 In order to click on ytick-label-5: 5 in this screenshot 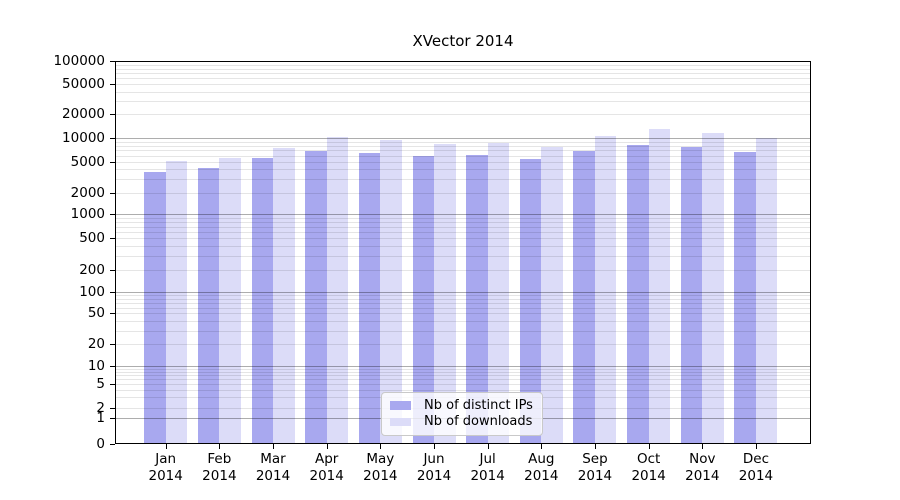, I will do `click(100, 384)`.